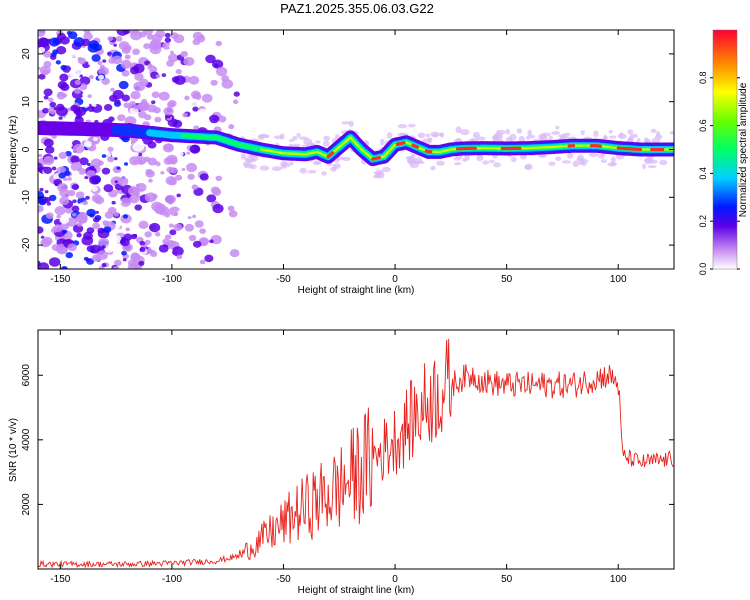 The height and width of the screenshot is (600, 750). What do you see at coordinates (13, 150) in the screenshot?
I see `spectrogram-y-label: Frequency (Hz)` at bounding box center [13, 150].